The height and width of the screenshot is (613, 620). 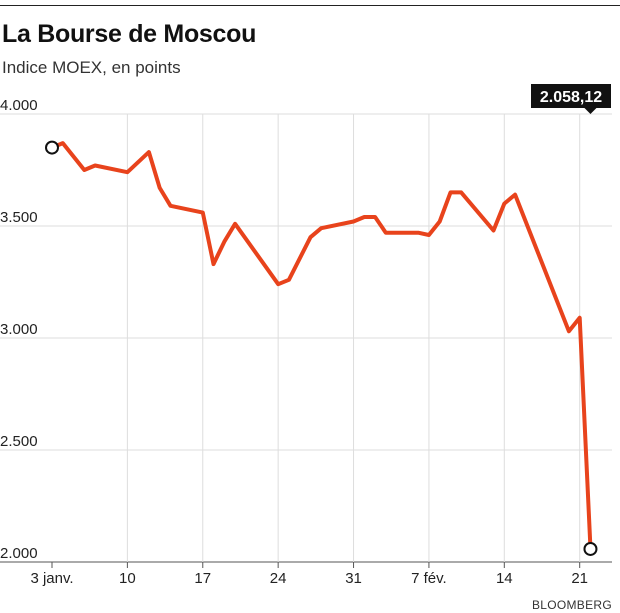 What do you see at coordinates (51, 578) in the screenshot?
I see `x-tick-label: 3 janv.` at bounding box center [51, 578].